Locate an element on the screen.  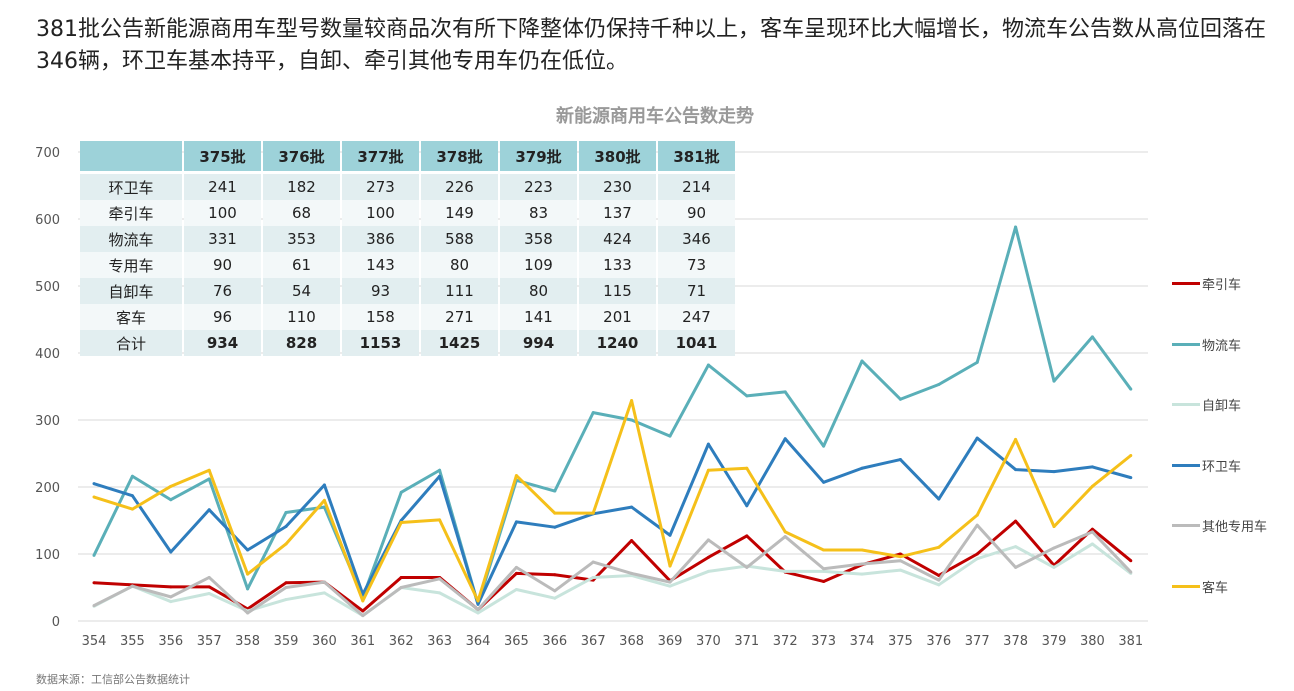
y-tick-label: 100 is located at coordinates (47, 555).